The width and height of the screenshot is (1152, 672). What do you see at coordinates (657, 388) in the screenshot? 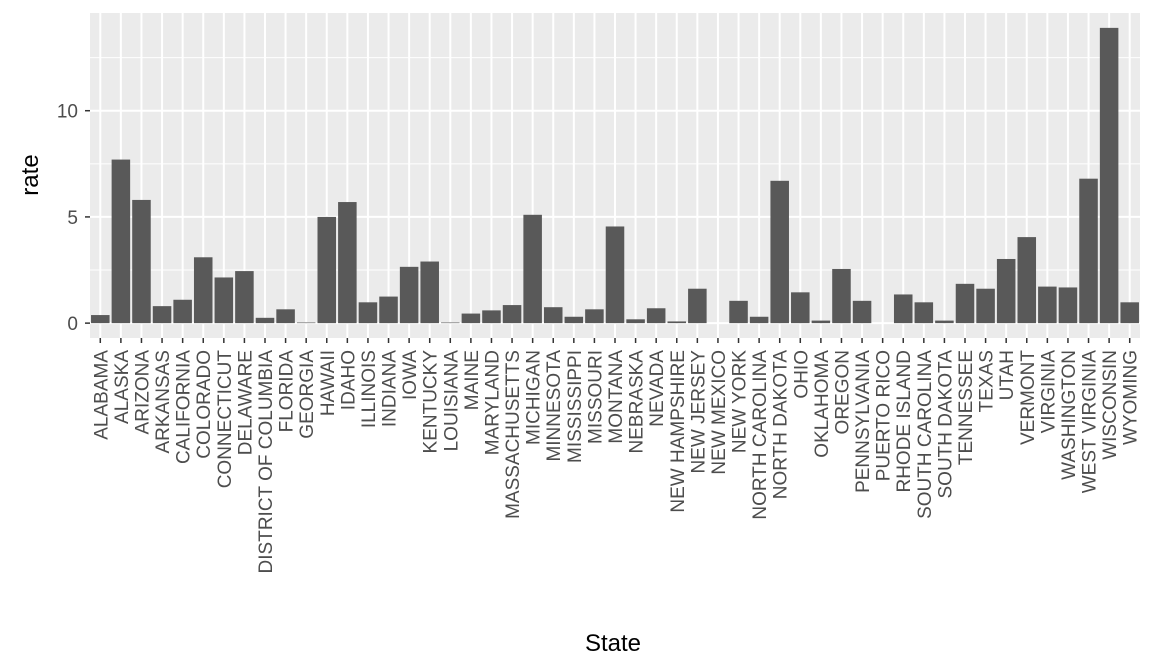
I see `x-tick-label: NEVADA` at bounding box center [657, 388].